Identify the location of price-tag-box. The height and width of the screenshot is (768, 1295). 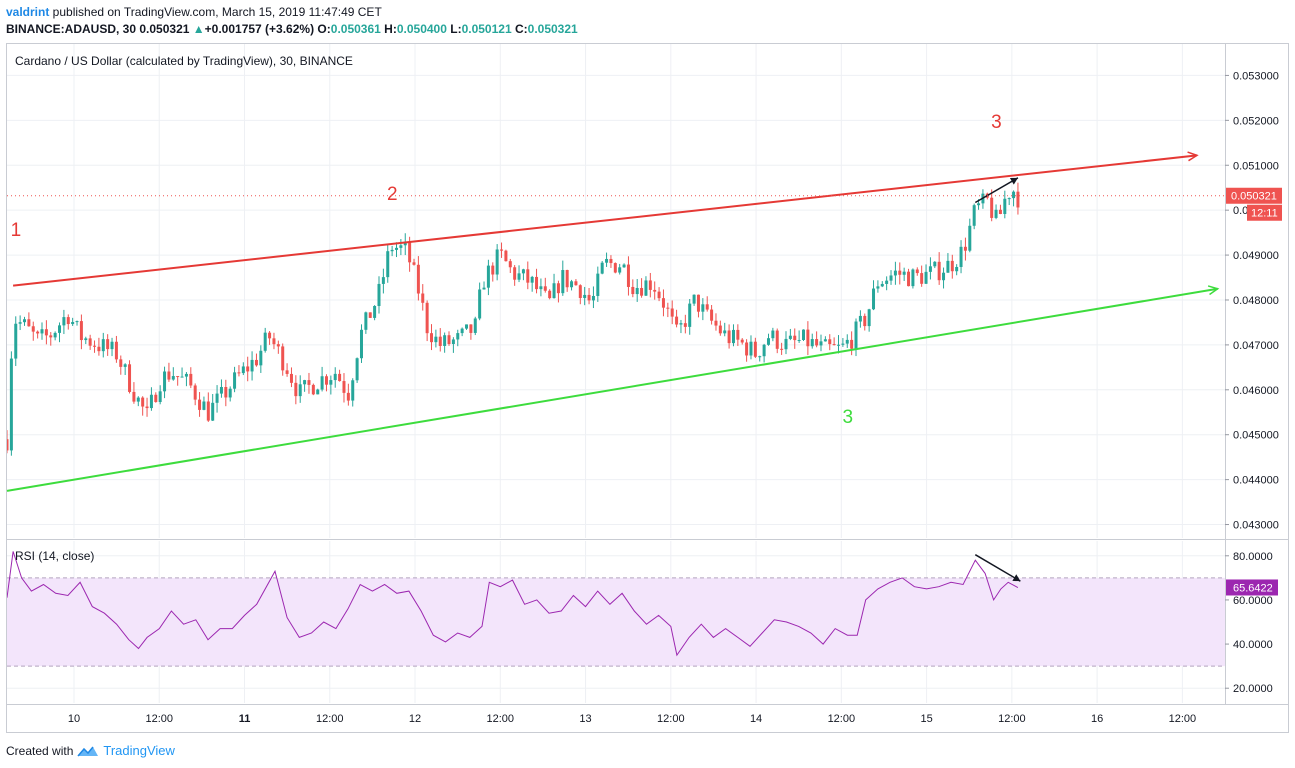
(1254, 195).